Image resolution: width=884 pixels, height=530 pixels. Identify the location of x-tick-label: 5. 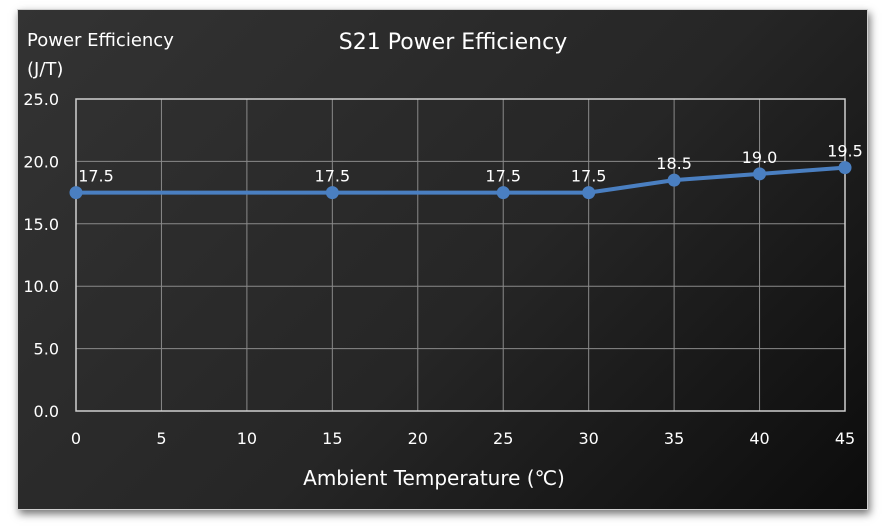
(161, 438).